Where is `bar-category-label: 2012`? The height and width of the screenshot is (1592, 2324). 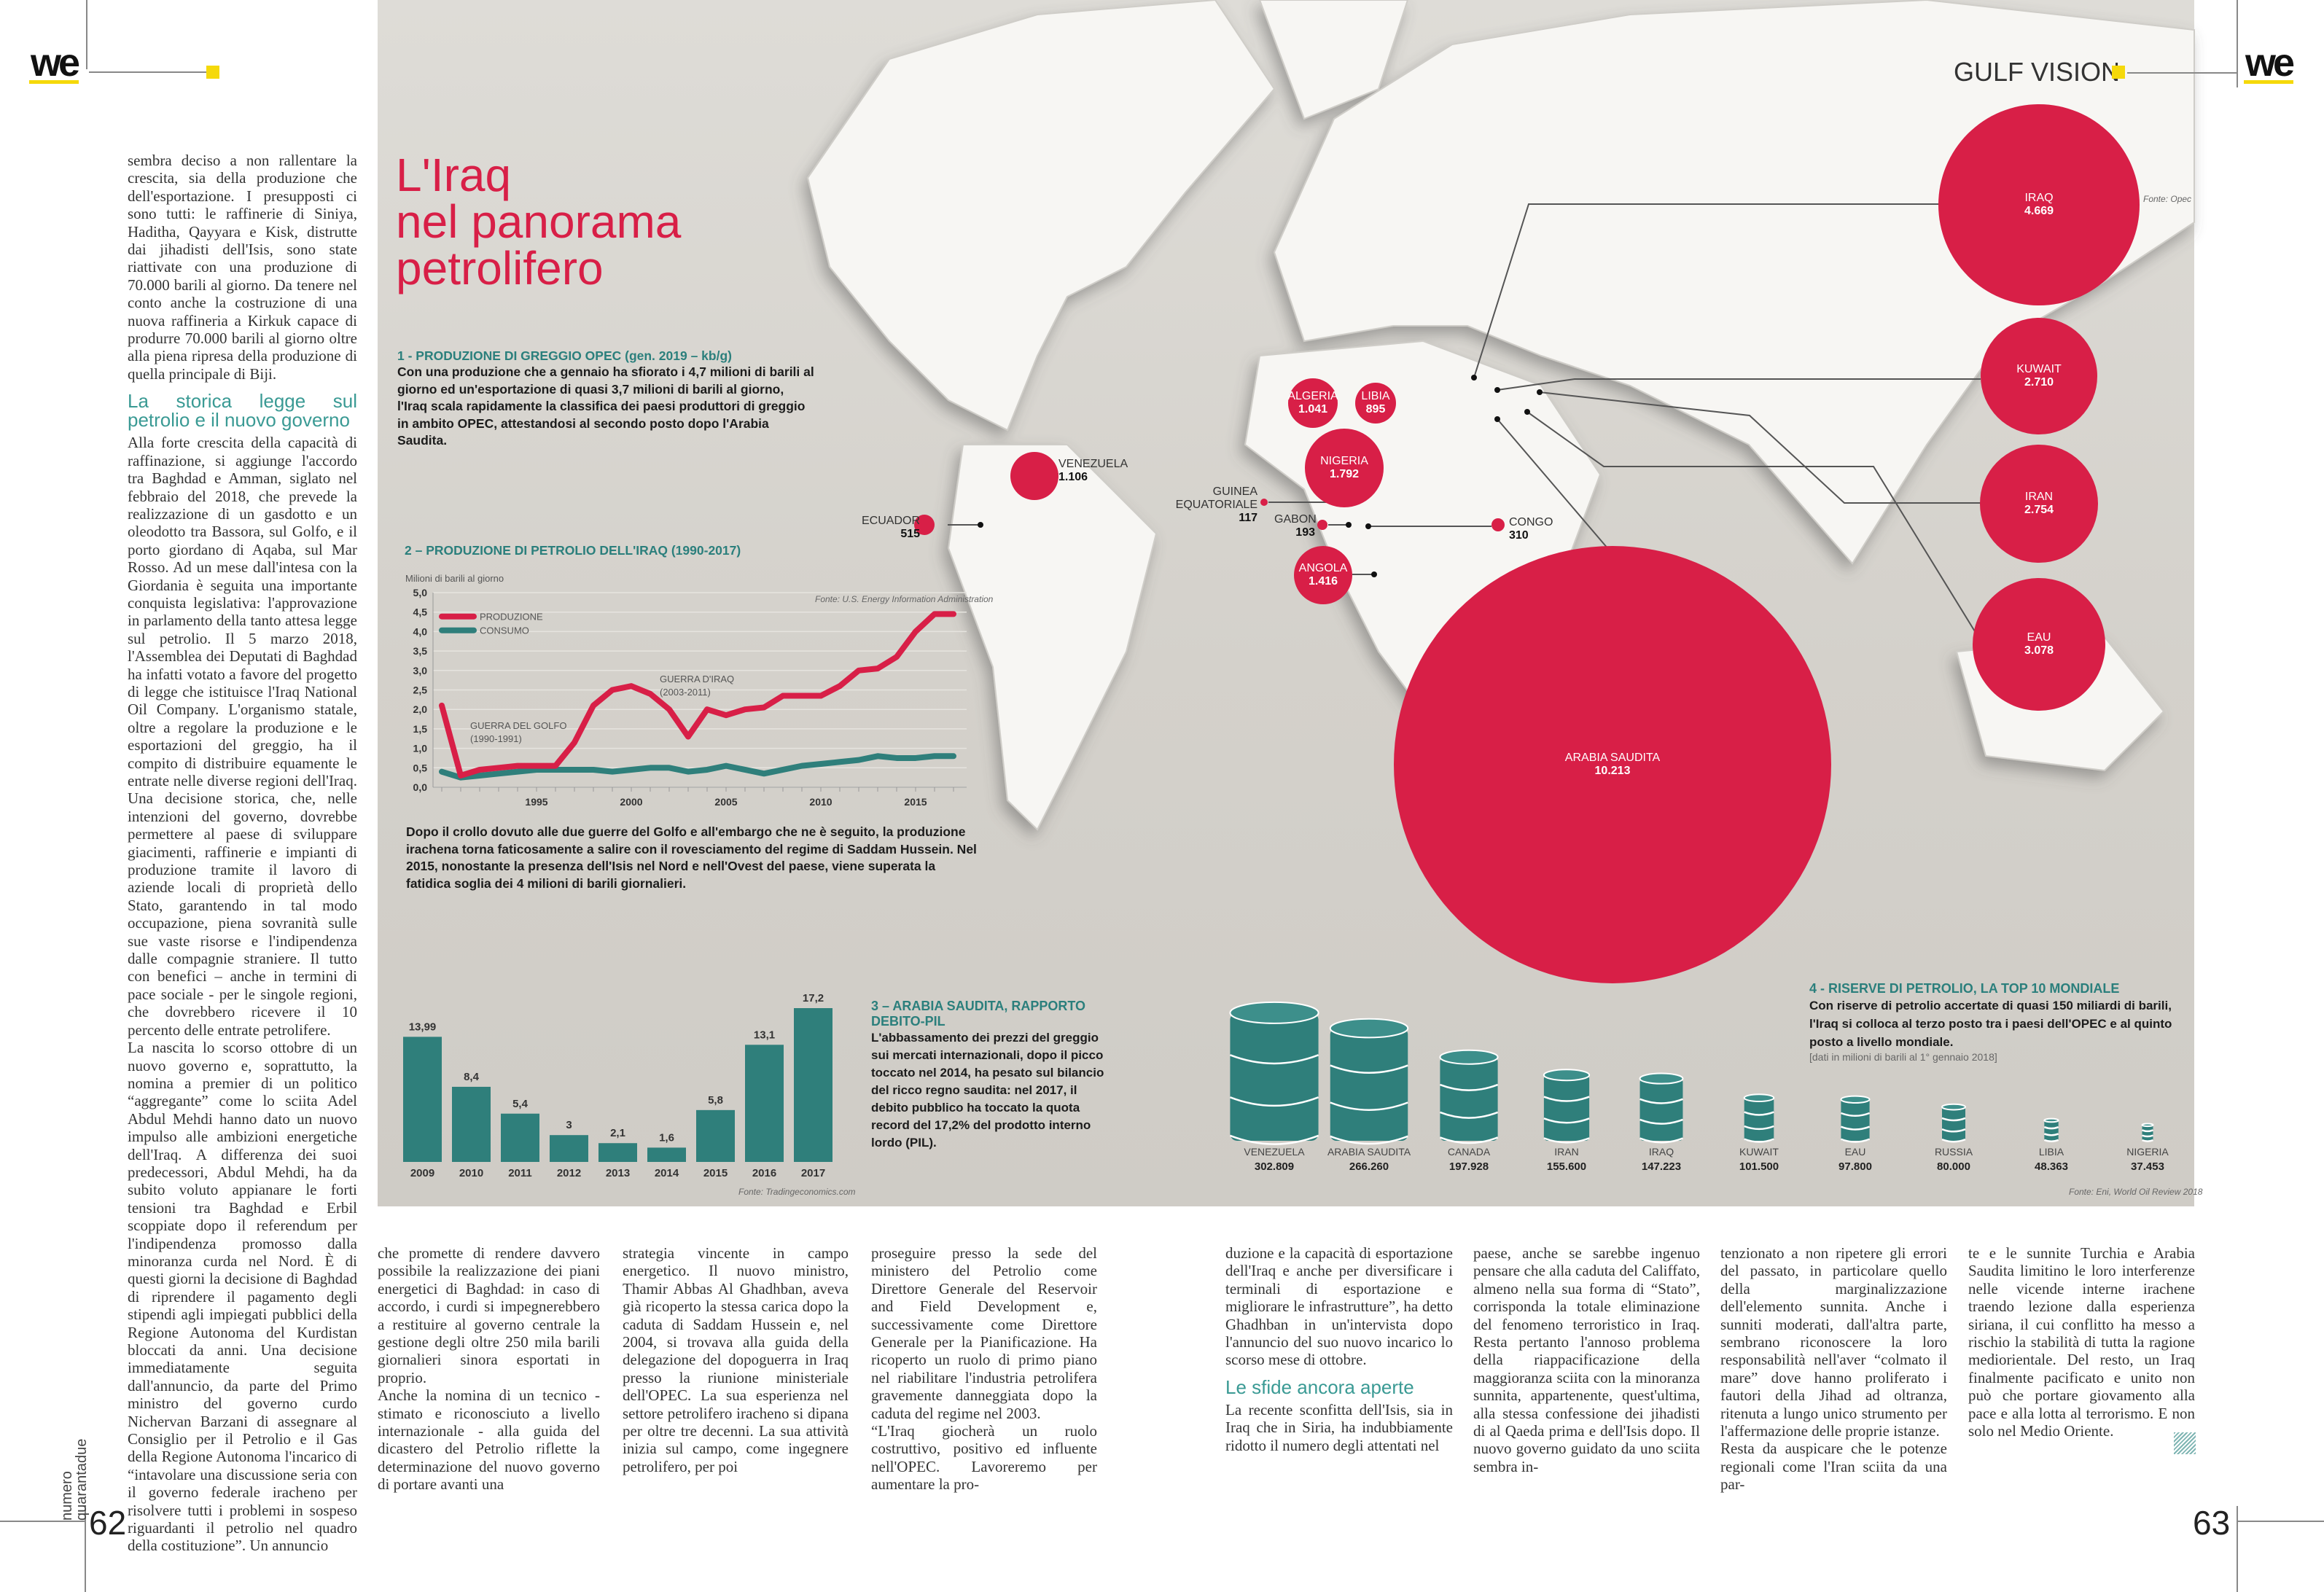 bar-category-label: 2012 is located at coordinates (569, 1173).